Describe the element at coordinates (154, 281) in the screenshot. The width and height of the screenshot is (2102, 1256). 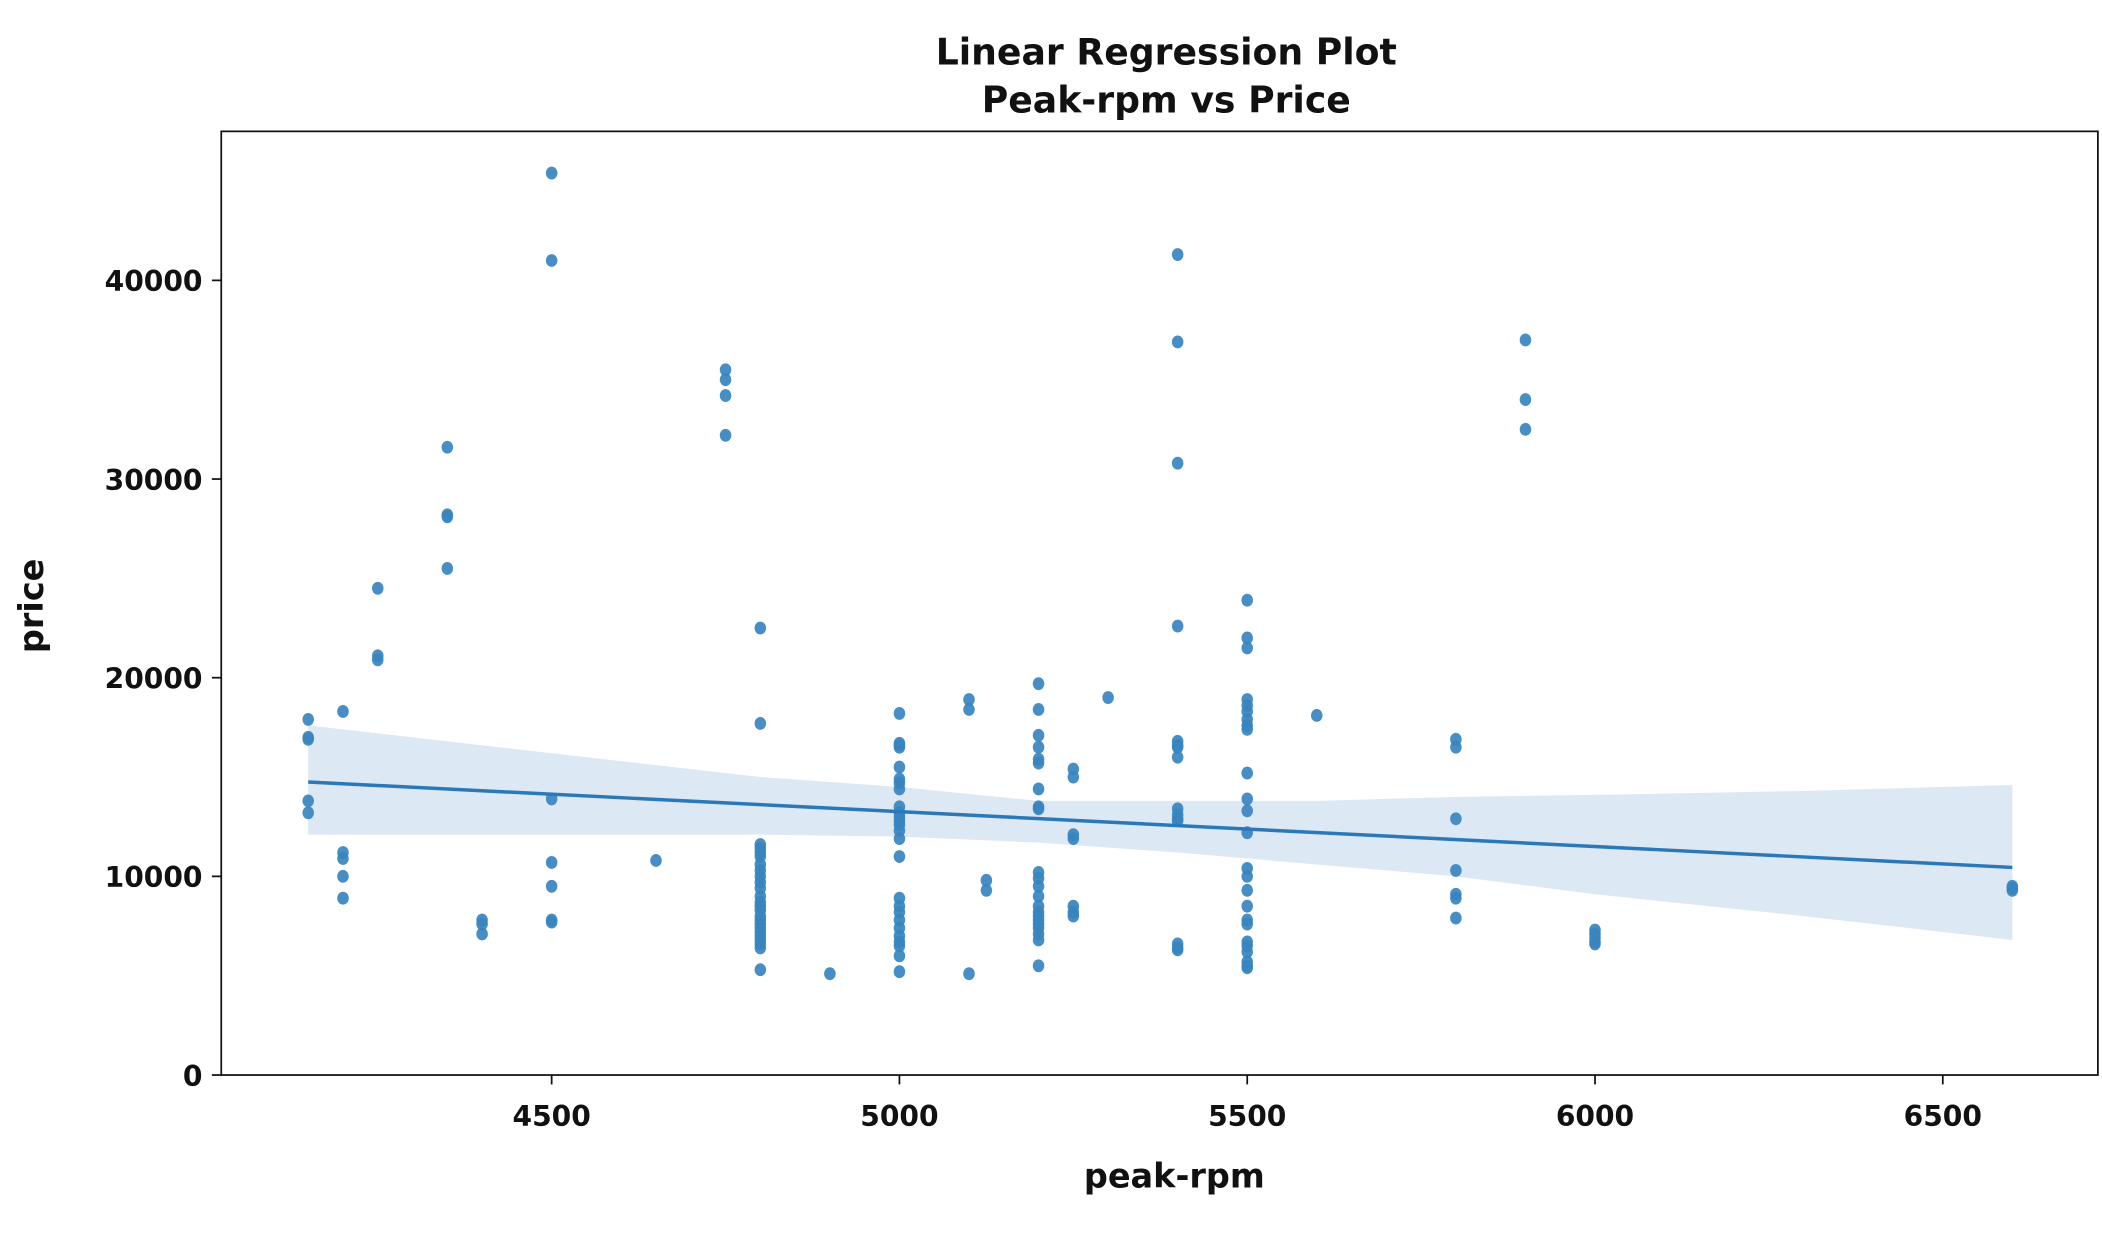
I see `y-tick-label: 40000` at that location.